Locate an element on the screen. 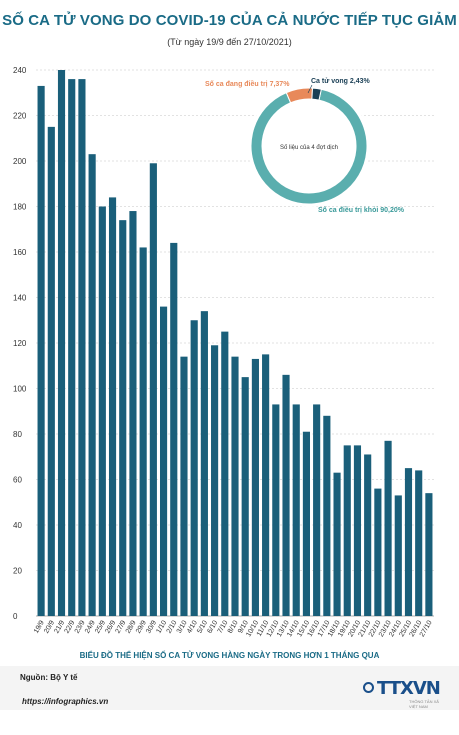 The image size is (459, 735). footer-band is located at coordinates (229, 688).